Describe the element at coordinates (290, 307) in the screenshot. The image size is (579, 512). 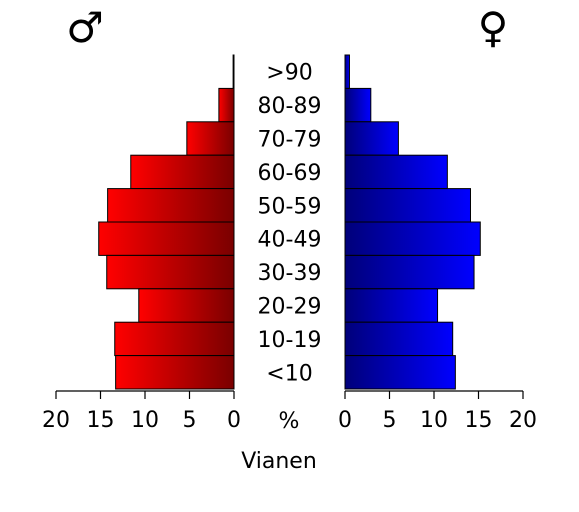
I see `age-group-label: 20-29` at that location.